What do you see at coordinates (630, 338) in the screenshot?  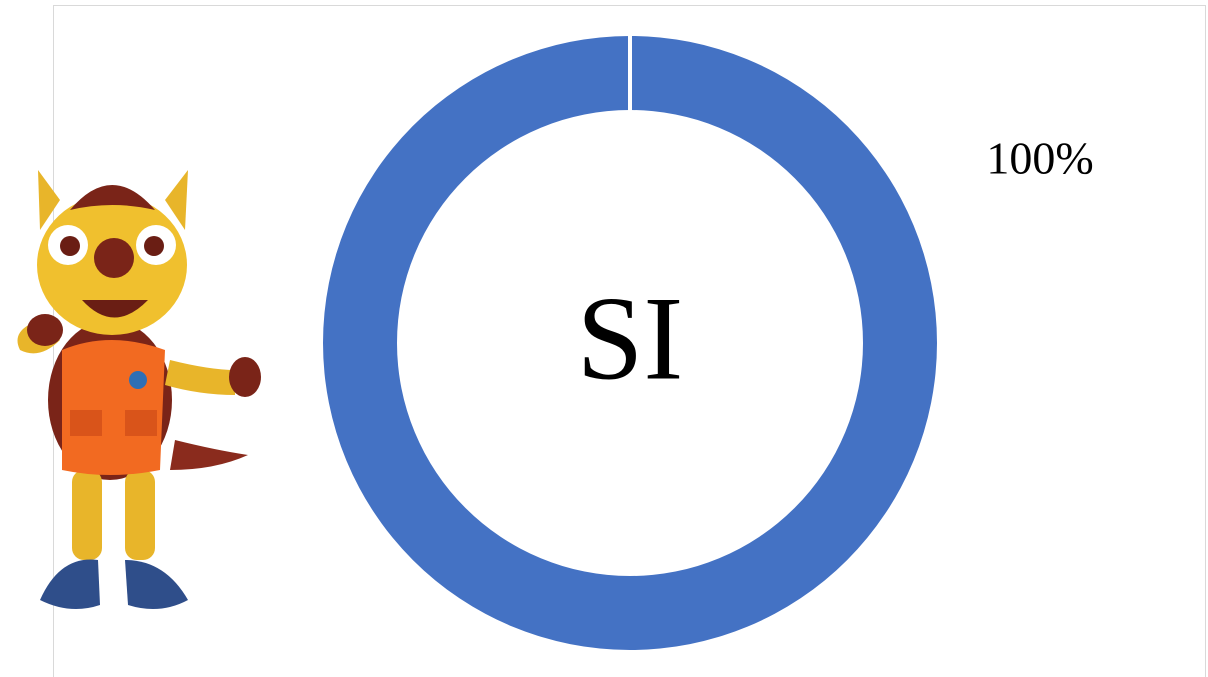 I see `center-label: SI` at bounding box center [630, 338].